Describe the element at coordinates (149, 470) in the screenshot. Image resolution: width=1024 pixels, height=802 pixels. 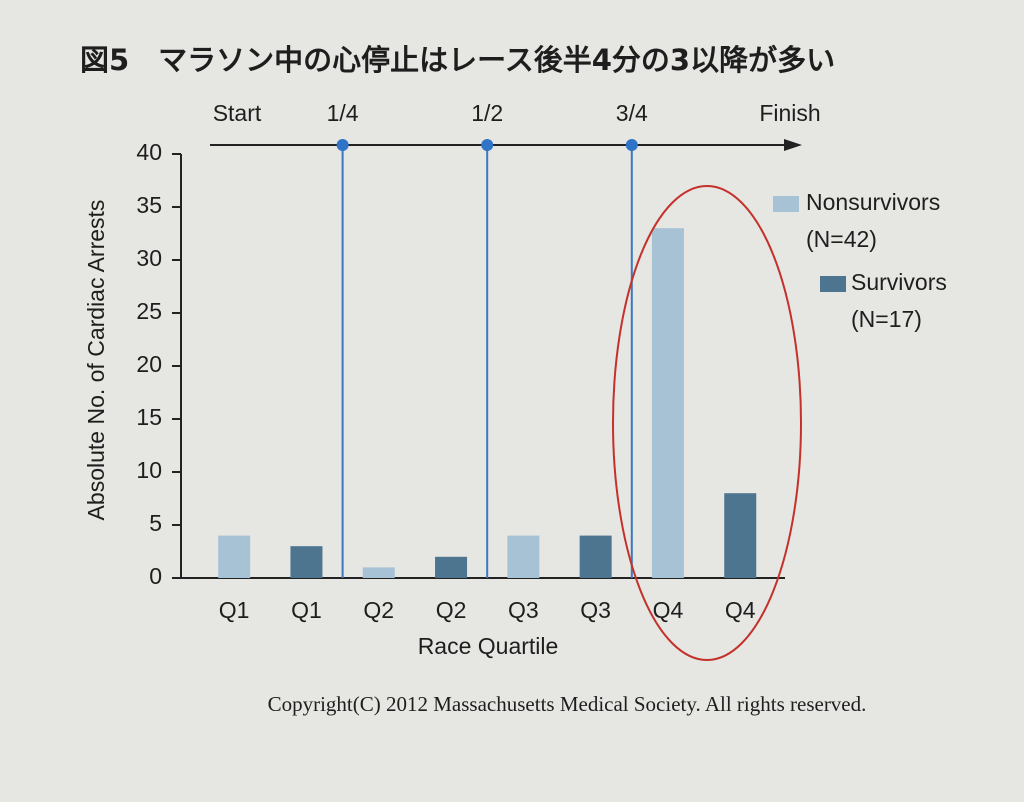
I see `y-tick-label: 10` at that location.